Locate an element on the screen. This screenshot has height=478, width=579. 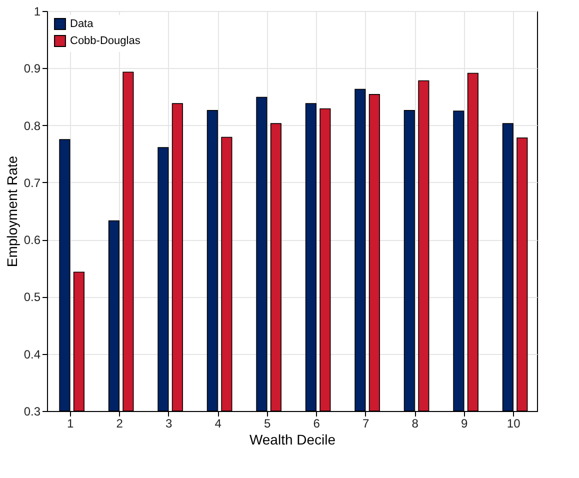
legend-label: Data is located at coordinates (82, 24).